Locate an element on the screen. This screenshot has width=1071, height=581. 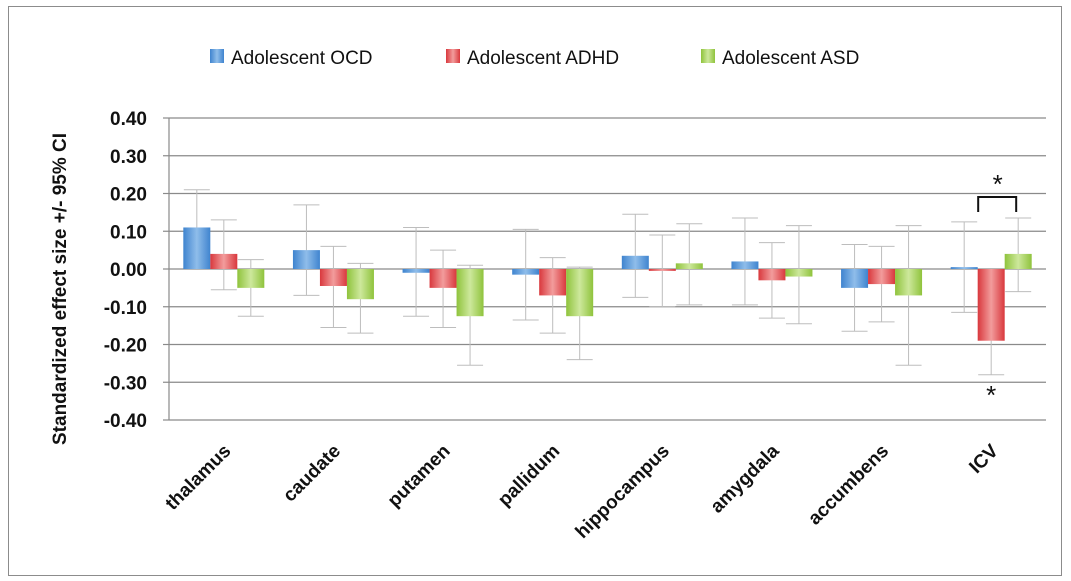
x-tick-label: ICV is located at coordinates (983, 458).